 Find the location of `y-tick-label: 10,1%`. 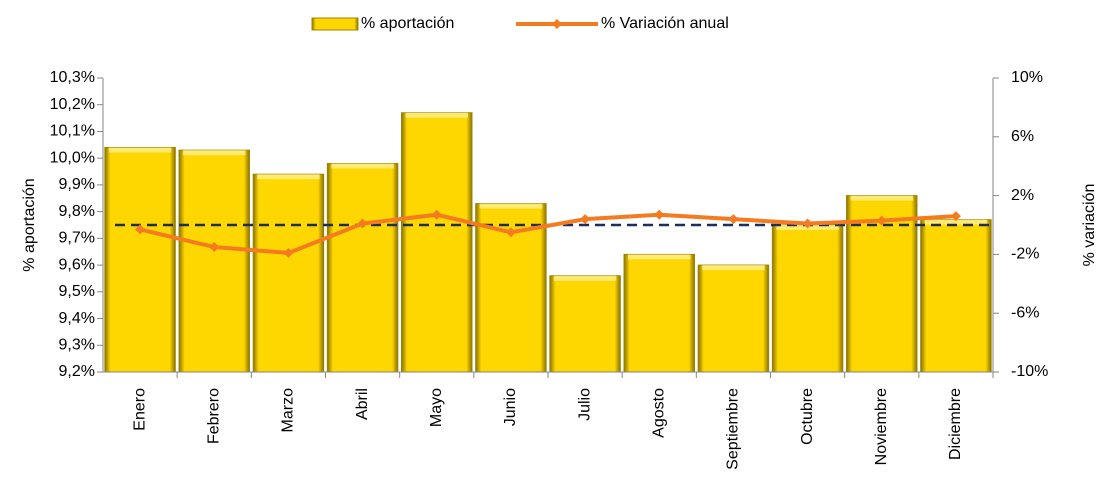

y-tick-label: 10,1% is located at coordinates (72, 131).